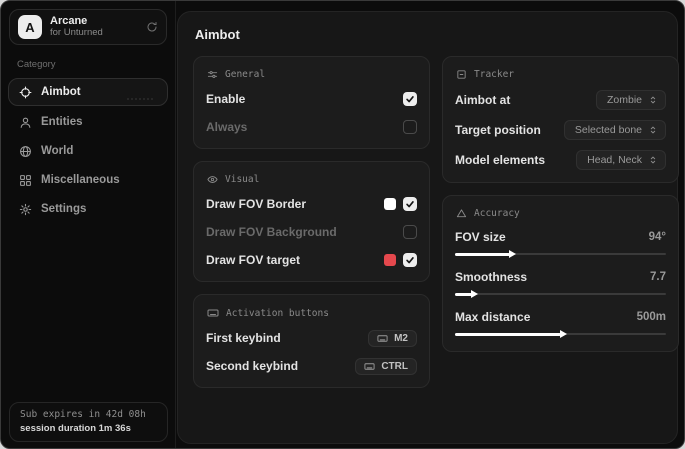 Image resolution: width=685 pixels, height=449 pixels. Describe the element at coordinates (217, 34) in the screenshot. I see `page-title: Aimbot` at that location.